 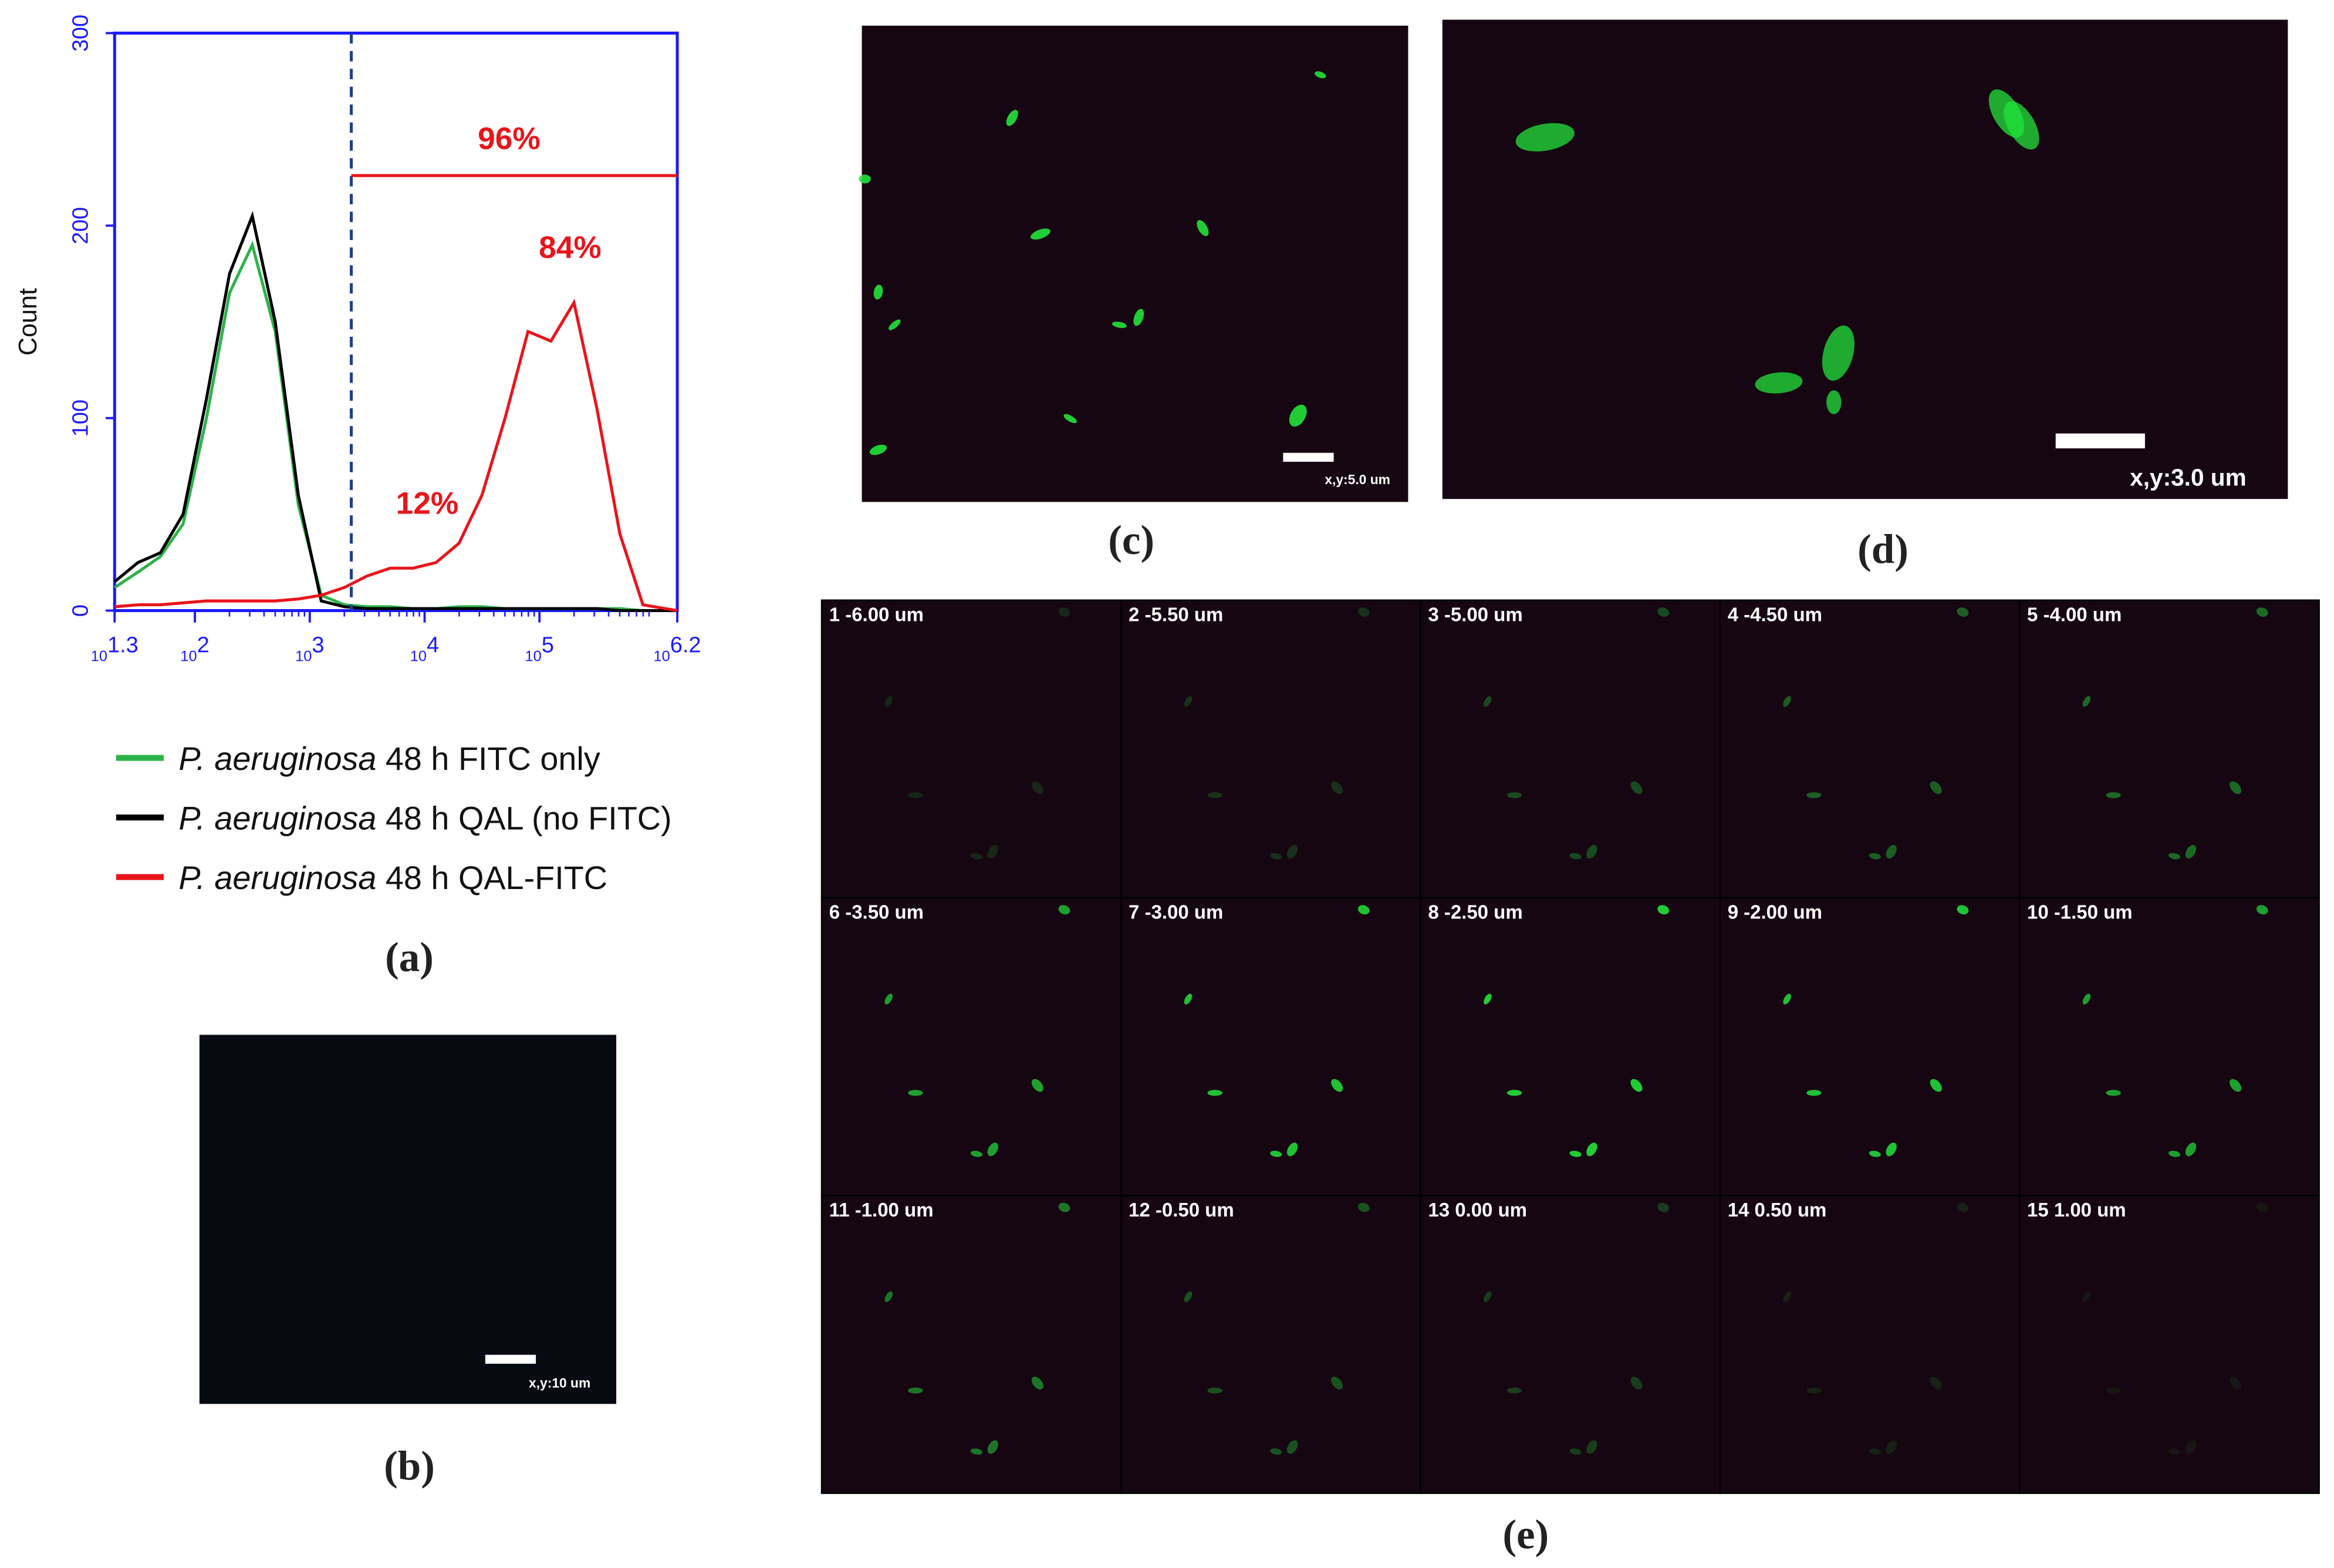 I want to click on panel-label: (c), so click(x=1131, y=540).